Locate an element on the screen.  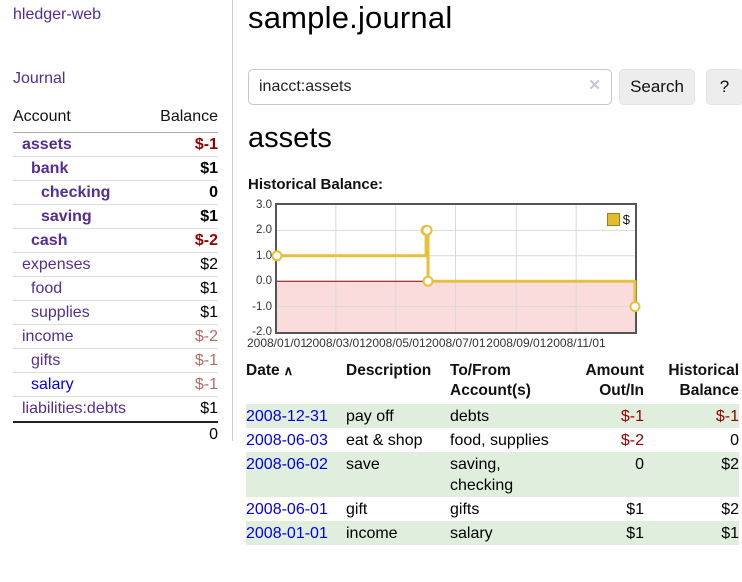
transaction-balance: $-1 is located at coordinates (727, 416).